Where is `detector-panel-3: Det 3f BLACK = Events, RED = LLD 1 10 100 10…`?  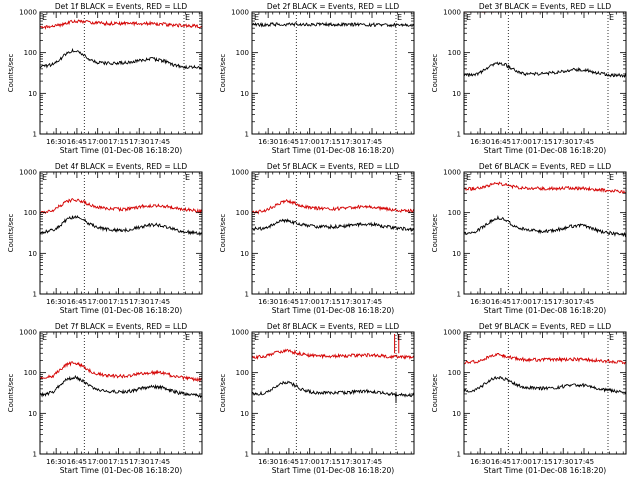 detector-panel-3: Det 3f BLACK = Events, RED = LLD 1 10 100 10… is located at coordinates (529, 78).